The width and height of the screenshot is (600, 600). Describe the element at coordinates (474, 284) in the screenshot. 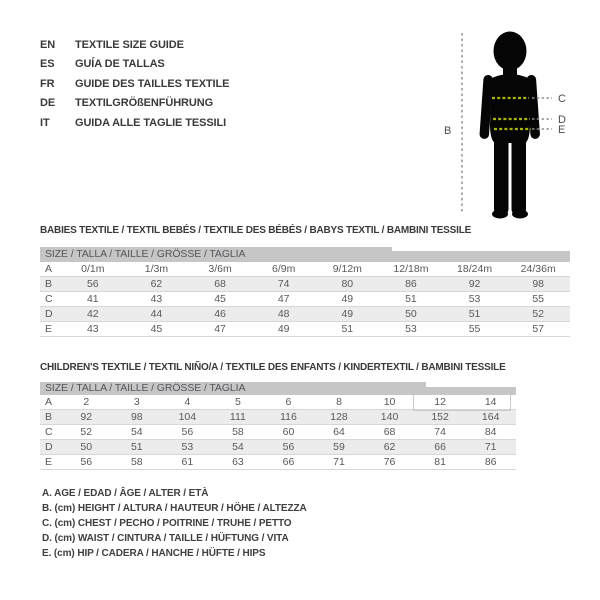

I see `size-value-cell: 92` at that location.